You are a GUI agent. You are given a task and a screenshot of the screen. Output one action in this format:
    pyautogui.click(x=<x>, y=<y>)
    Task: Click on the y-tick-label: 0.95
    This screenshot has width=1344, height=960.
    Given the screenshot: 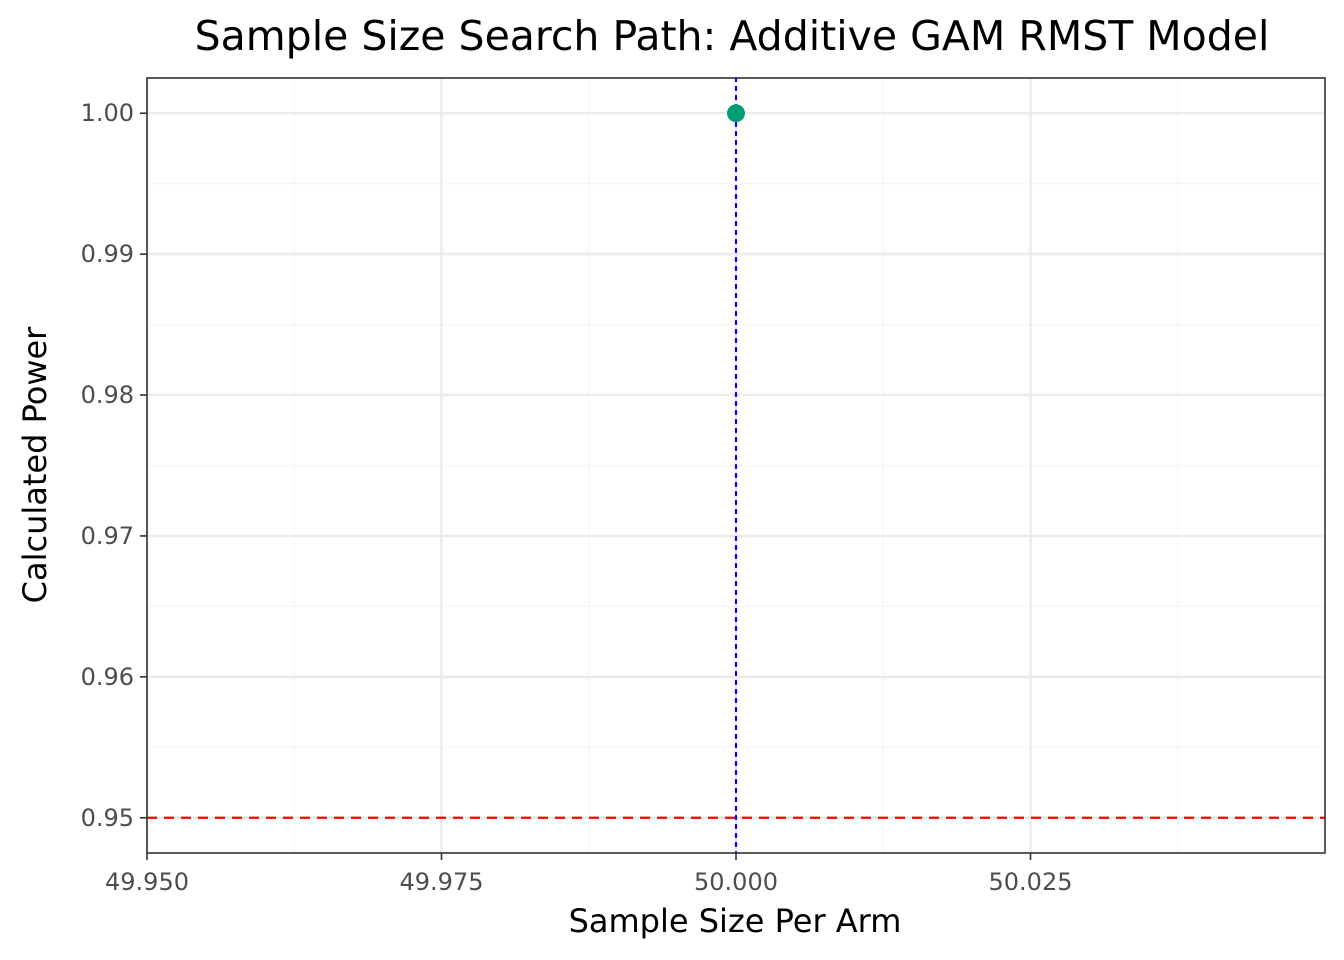 What is the action you would take?
    pyautogui.click(x=107, y=818)
    